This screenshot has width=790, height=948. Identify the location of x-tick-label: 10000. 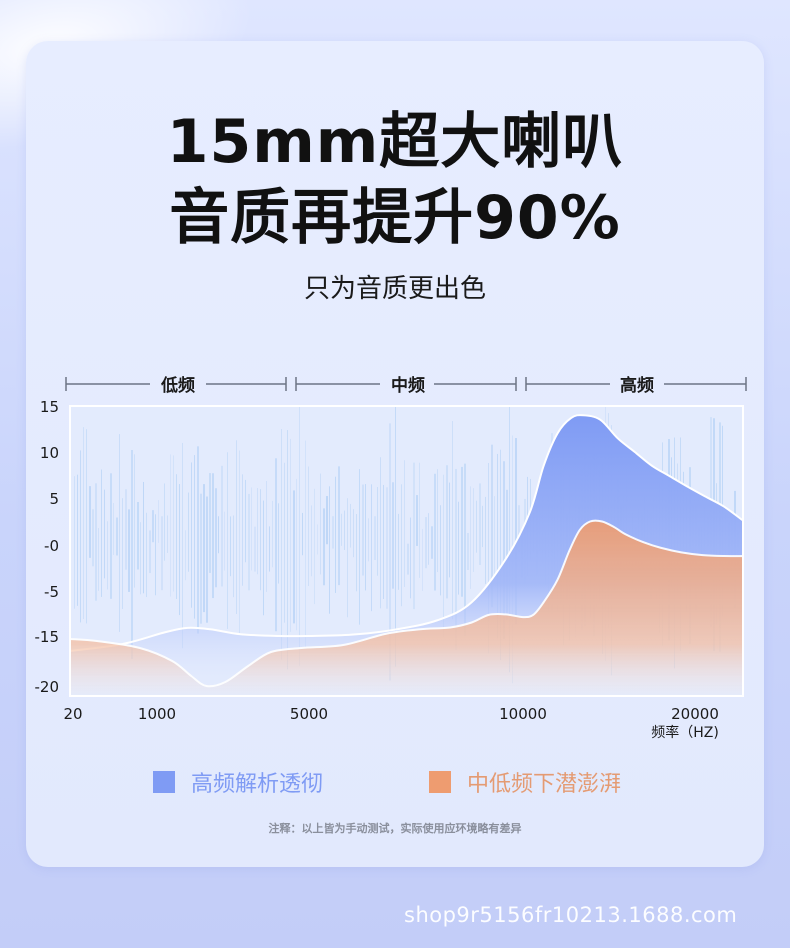
(523, 714).